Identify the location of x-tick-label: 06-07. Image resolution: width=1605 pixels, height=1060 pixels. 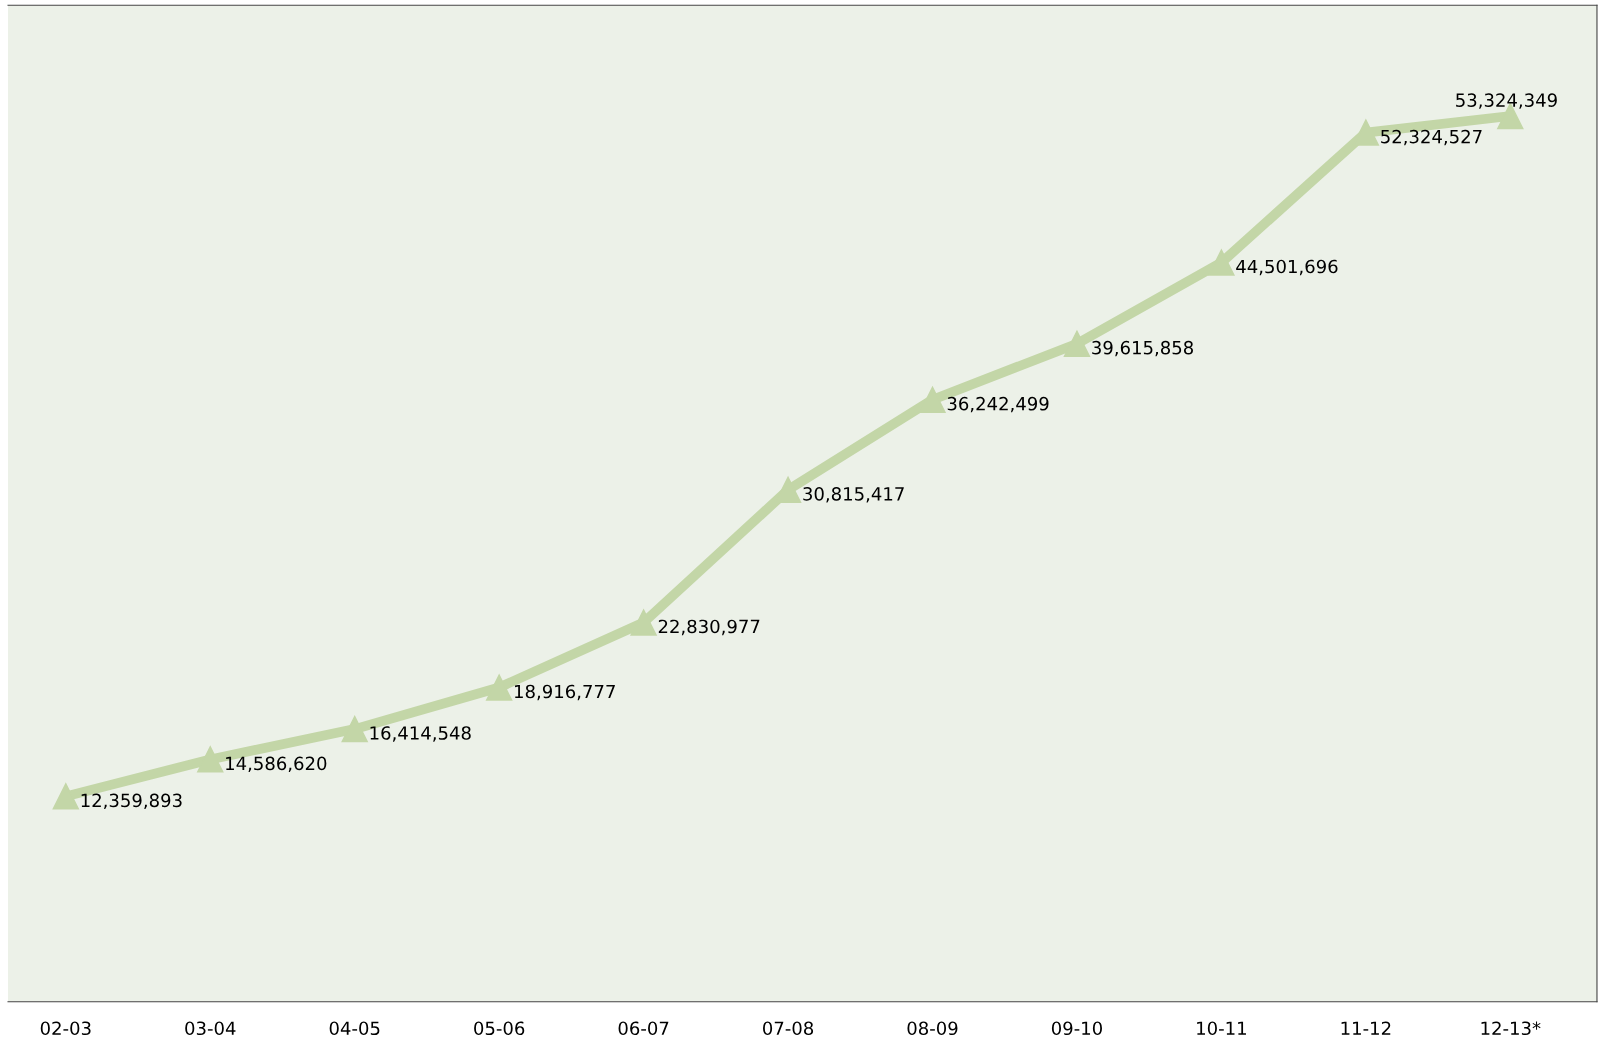
(643, 1028).